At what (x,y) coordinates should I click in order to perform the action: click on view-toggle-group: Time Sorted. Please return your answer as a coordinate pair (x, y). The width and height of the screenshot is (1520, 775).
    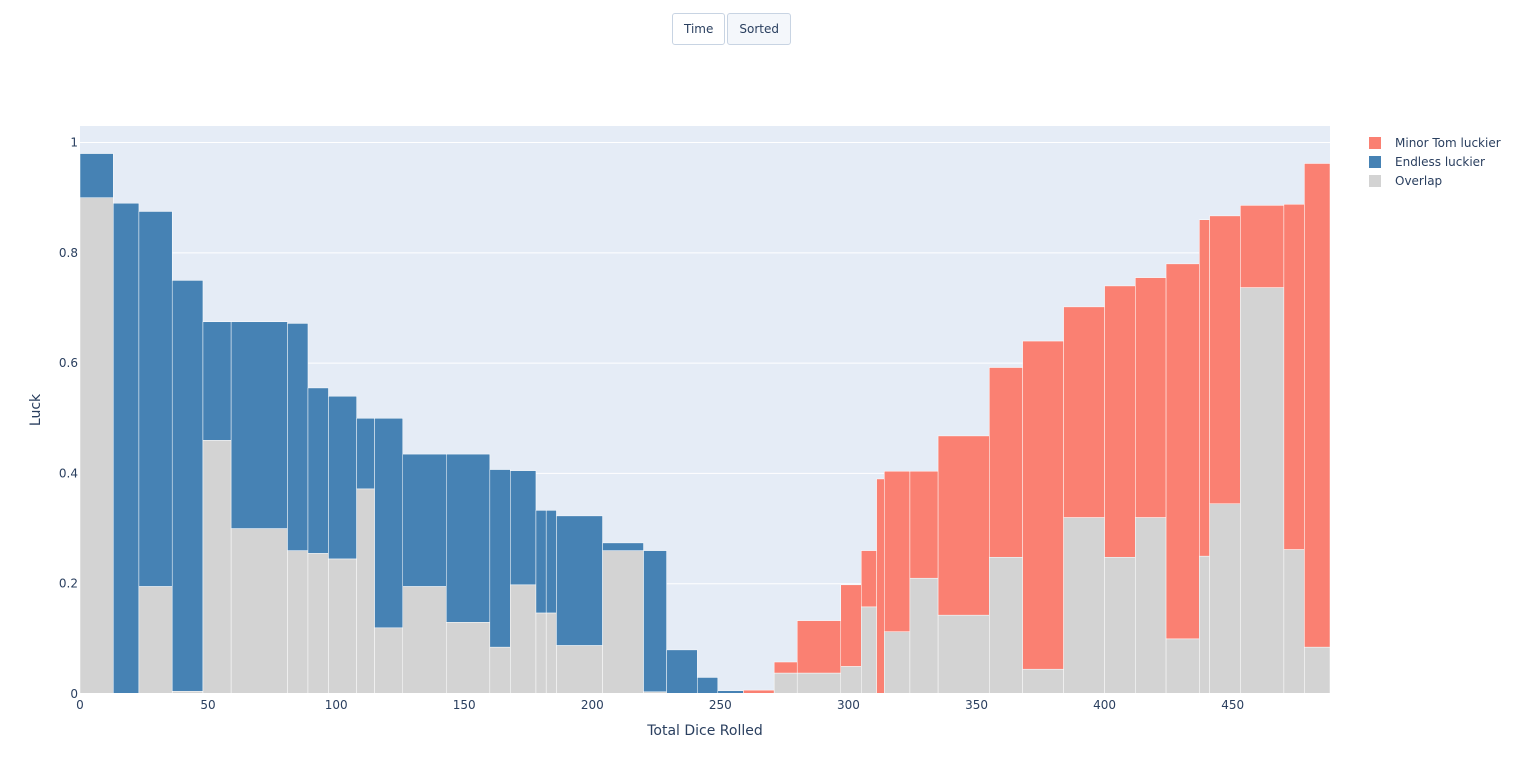
    Looking at the image, I should click on (731, 29).